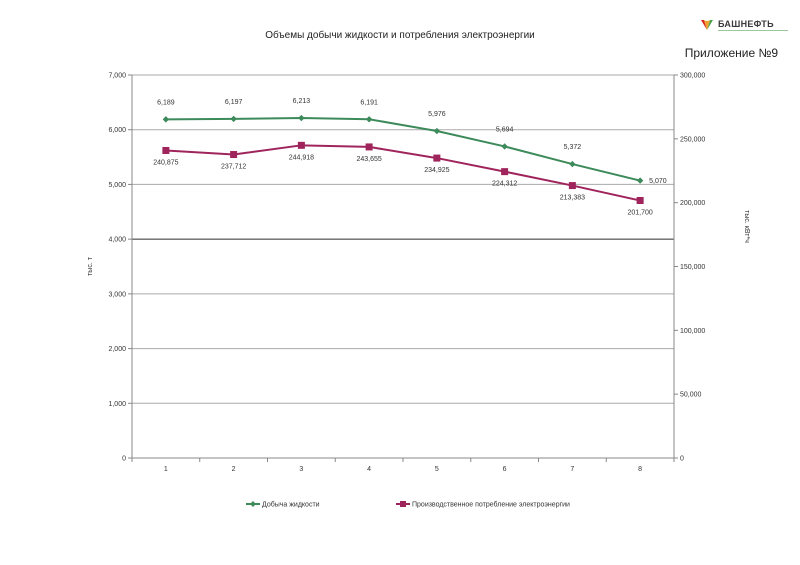 The width and height of the screenshot is (800, 565). I want to click on legend-label: Добыча жидкости, so click(291, 505).